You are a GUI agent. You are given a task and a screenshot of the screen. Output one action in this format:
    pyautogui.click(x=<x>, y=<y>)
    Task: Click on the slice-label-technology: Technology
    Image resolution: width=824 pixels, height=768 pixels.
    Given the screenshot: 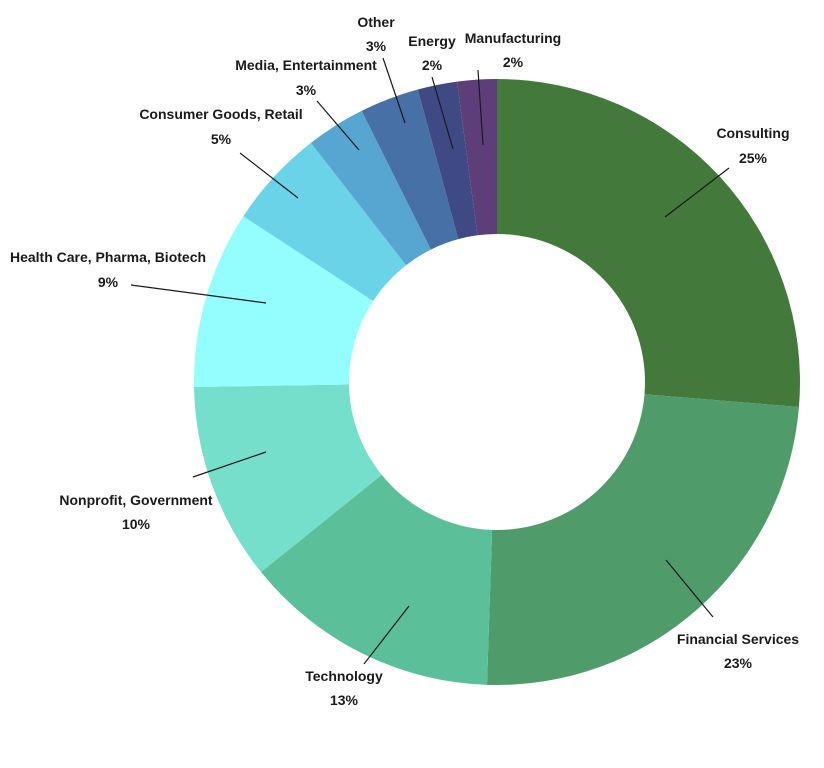 What is the action you would take?
    pyautogui.click(x=344, y=676)
    